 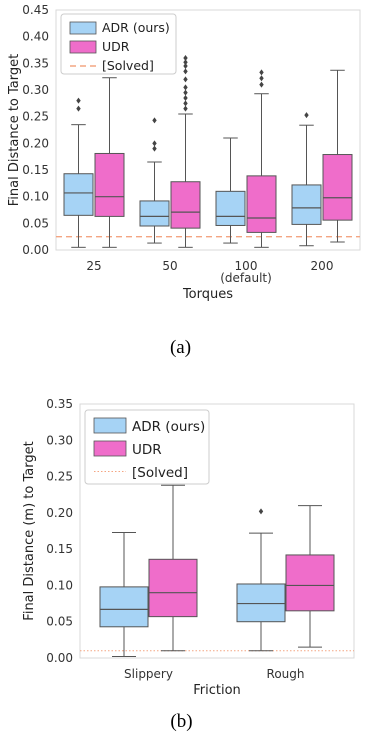 What do you see at coordinates (169, 266) in the screenshot?
I see `x-tick-label: 50` at bounding box center [169, 266].